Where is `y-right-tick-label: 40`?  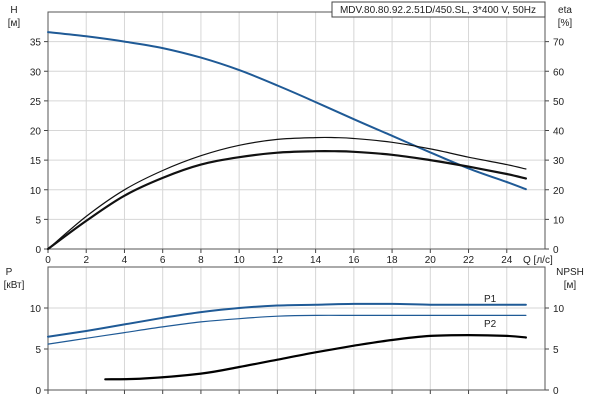 y-right-tick-label: 40 is located at coordinates (559, 132).